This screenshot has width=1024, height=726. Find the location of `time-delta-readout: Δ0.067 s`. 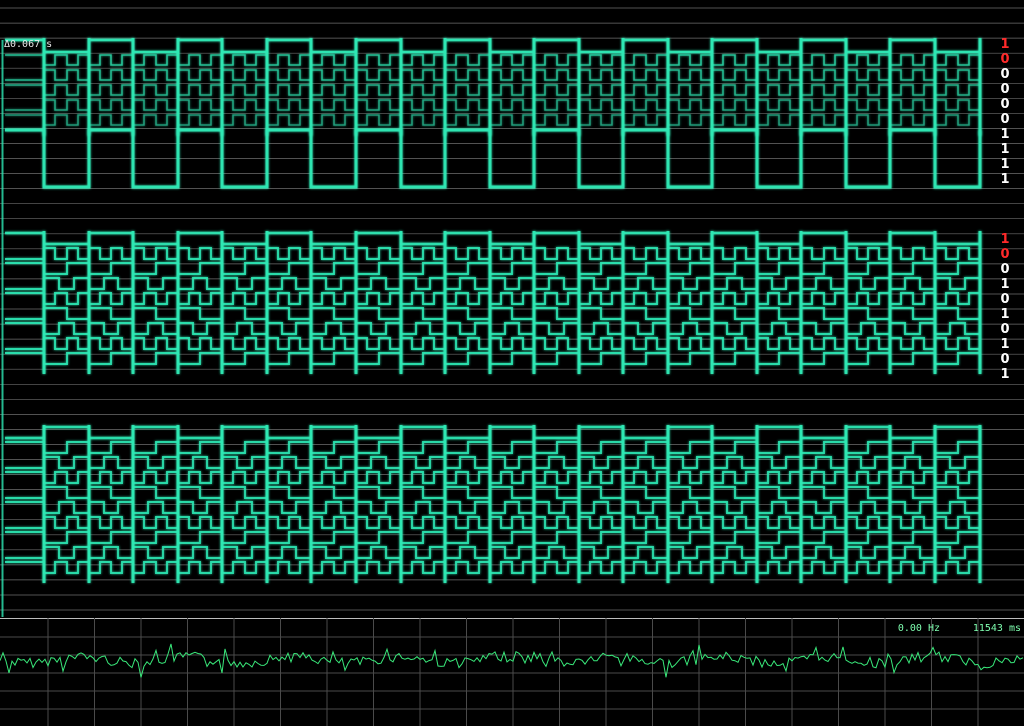

time-delta-readout: Δ0.067 s is located at coordinates (28, 44).